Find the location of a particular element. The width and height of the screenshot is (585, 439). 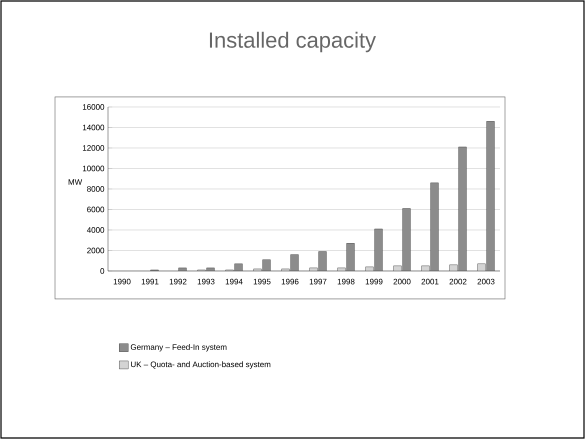

bar is located at coordinates (182, 269).